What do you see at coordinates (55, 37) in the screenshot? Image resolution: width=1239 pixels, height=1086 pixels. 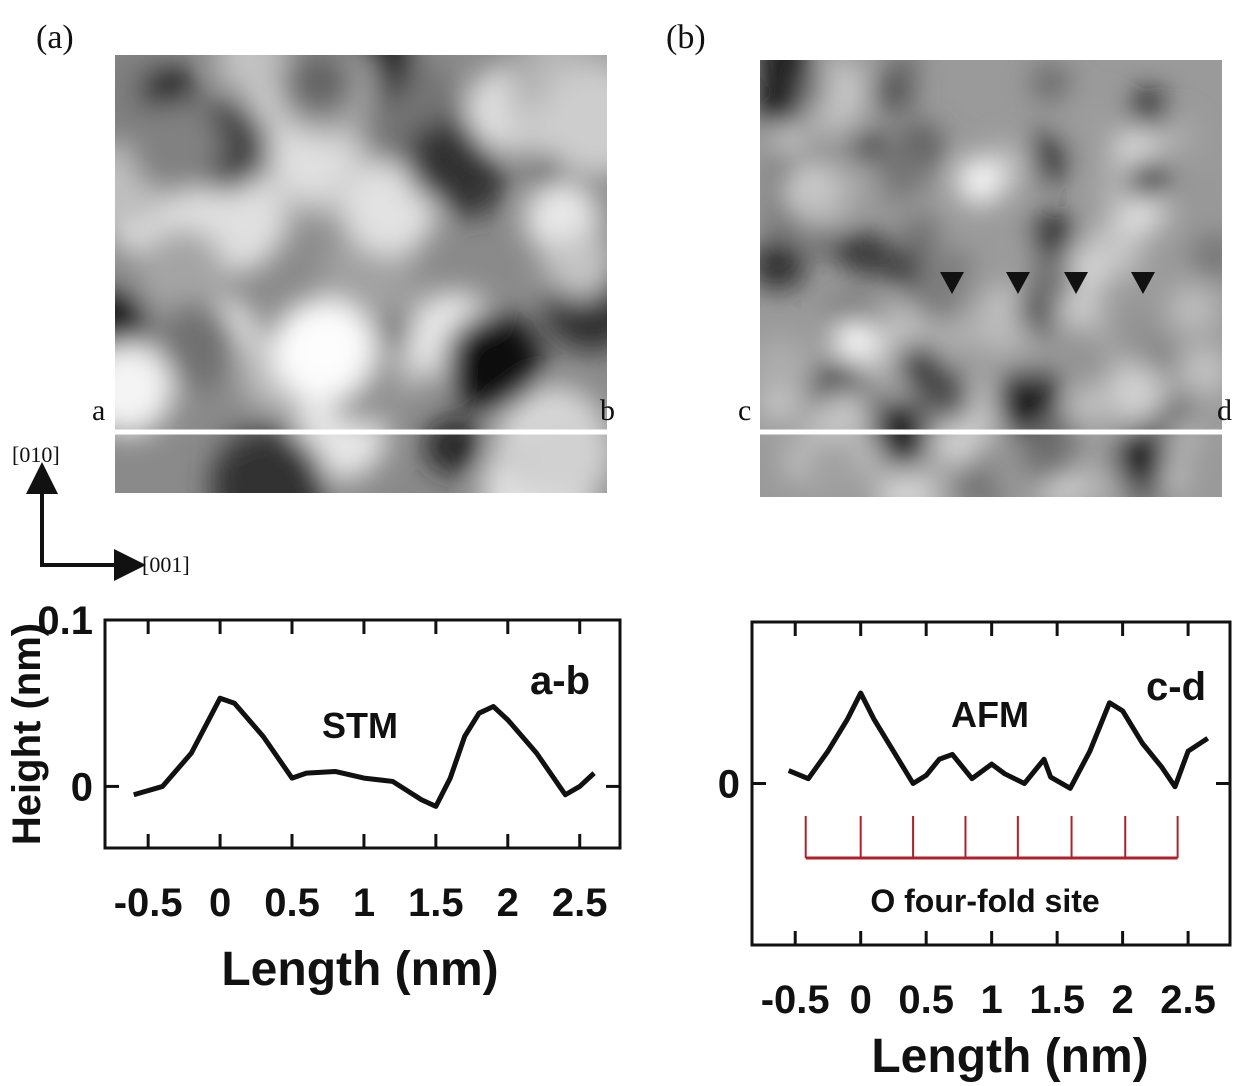 I see `panel-label: (a)` at bounding box center [55, 37].